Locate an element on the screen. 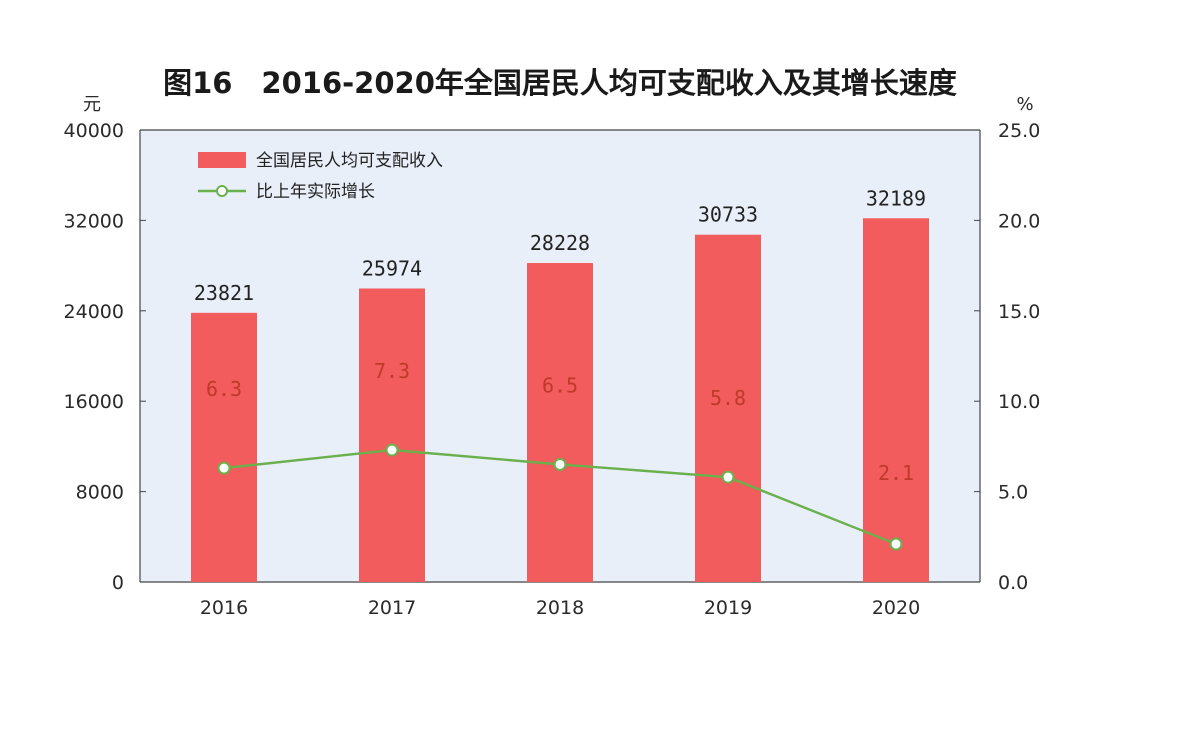 This screenshot has height=743, width=1200. legend-bar-swatch is located at coordinates (222, 160).